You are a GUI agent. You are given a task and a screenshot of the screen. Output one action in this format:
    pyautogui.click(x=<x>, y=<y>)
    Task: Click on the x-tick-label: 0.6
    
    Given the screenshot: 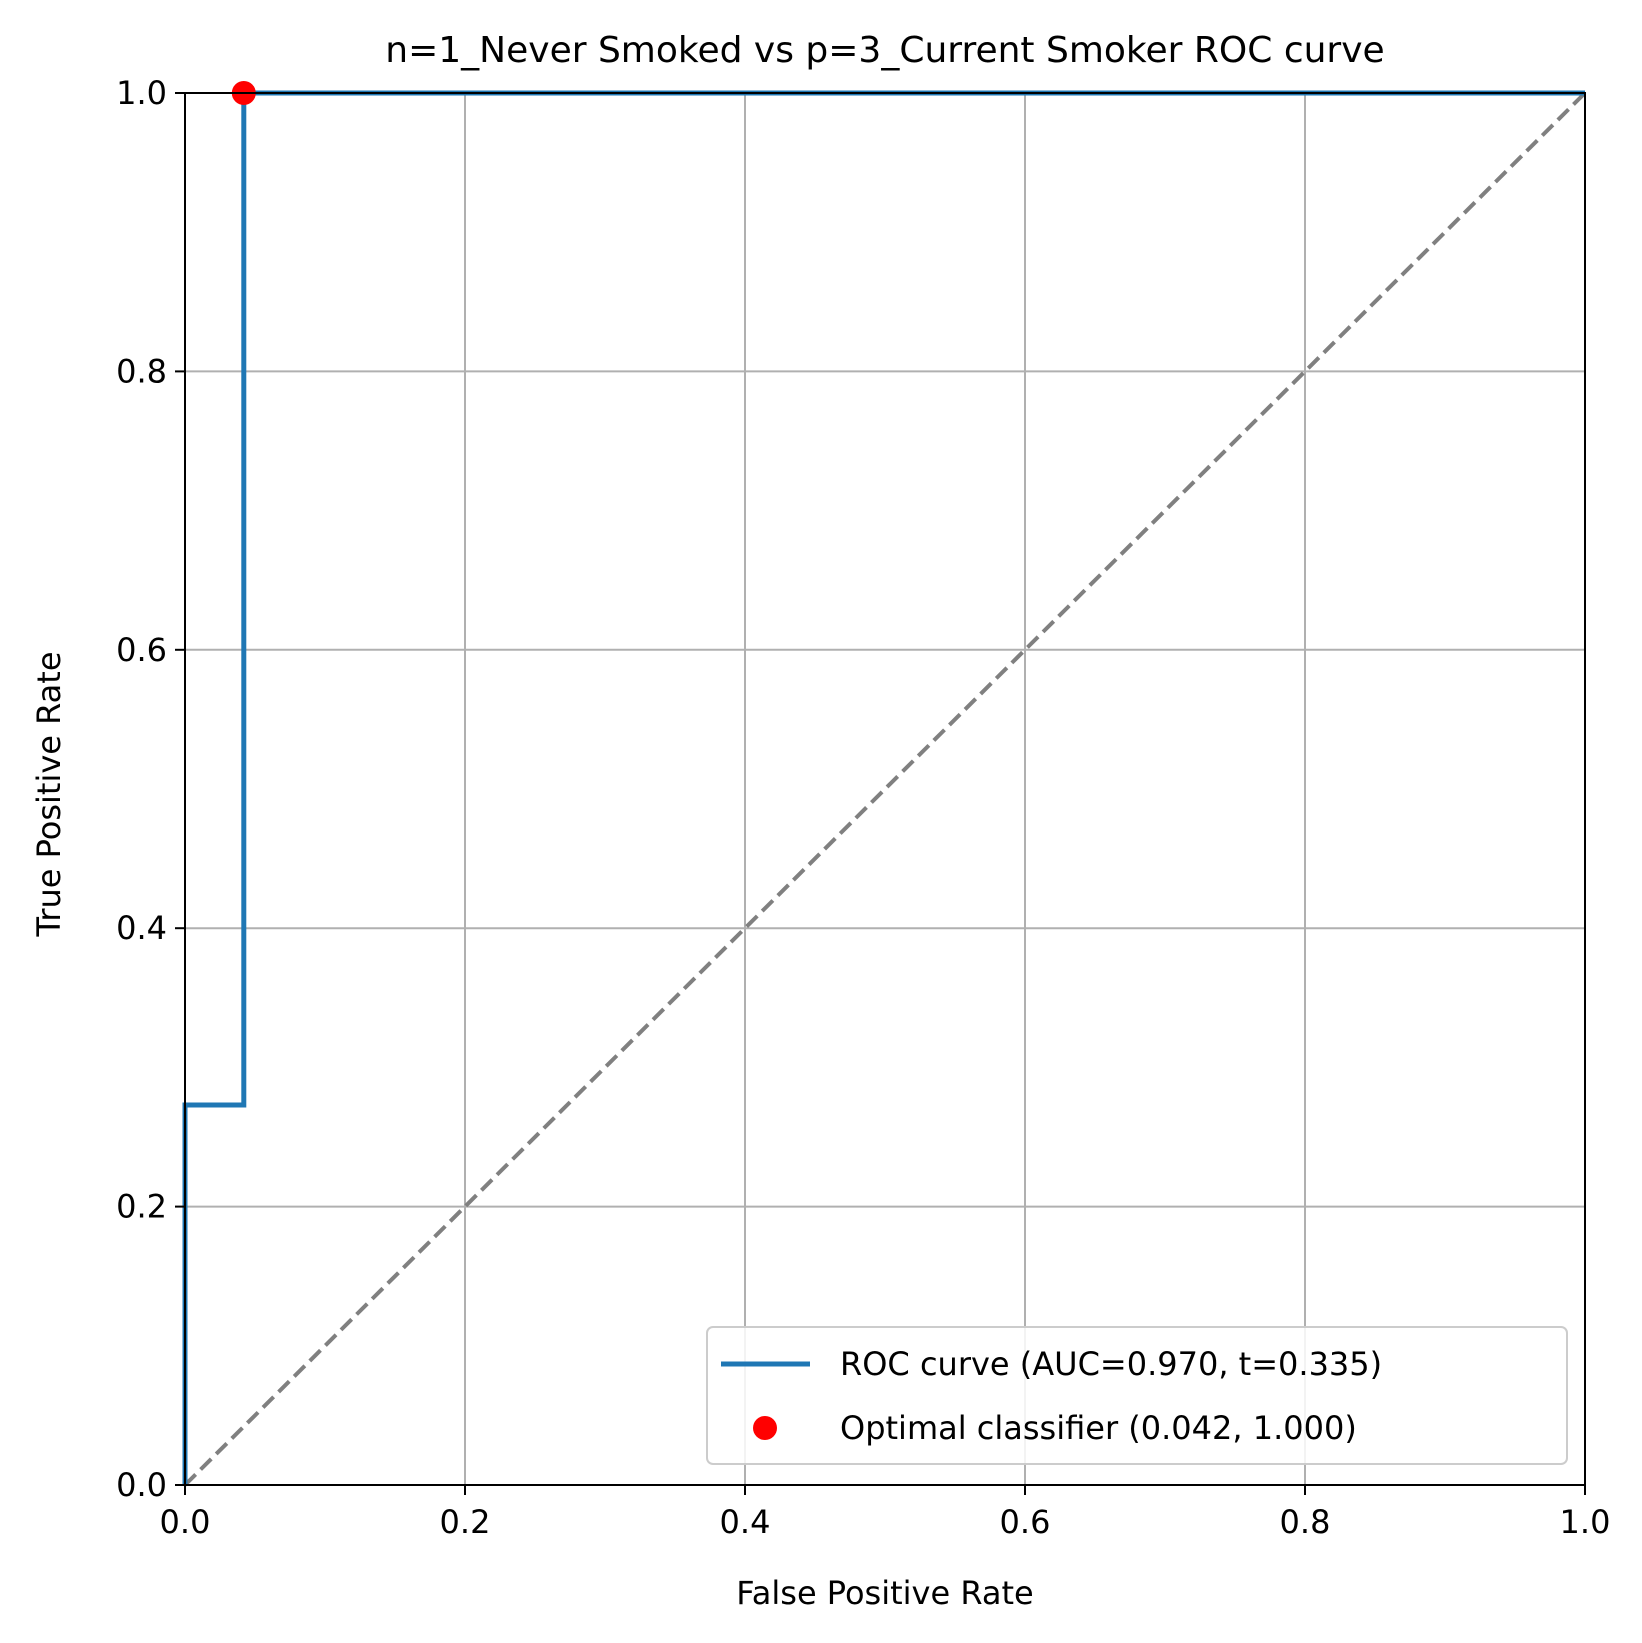 What is the action you would take?
    pyautogui.click(x=1025, y=1522)
    